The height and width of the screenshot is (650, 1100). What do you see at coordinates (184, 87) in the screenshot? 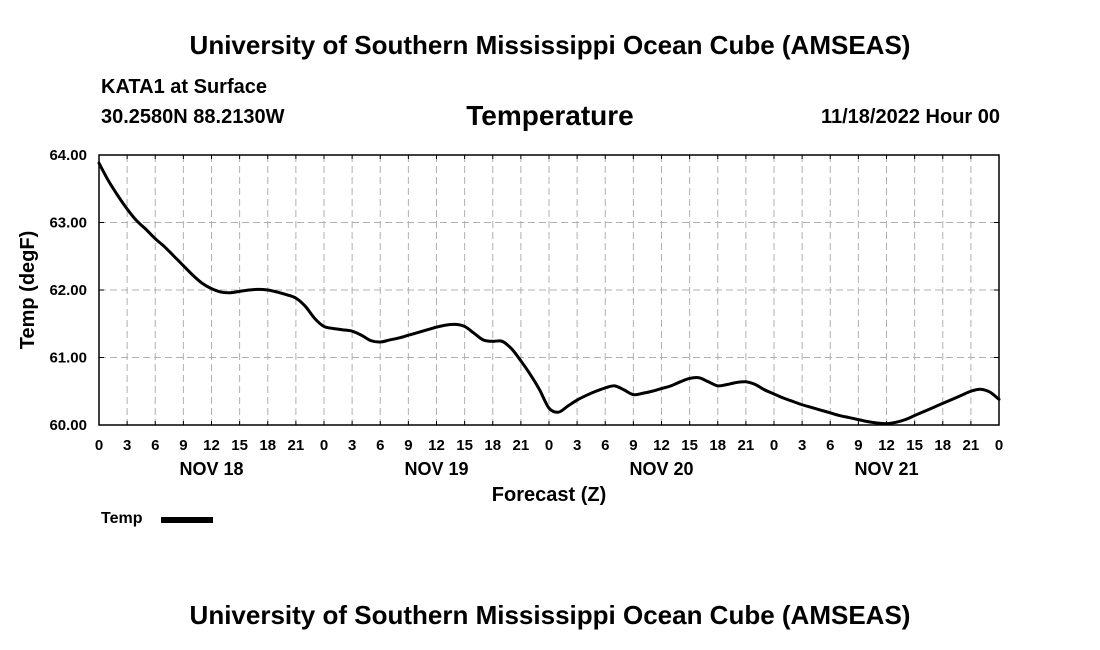
I see `station-label: KATA1 at Surface` at bounding box center [184, 87].